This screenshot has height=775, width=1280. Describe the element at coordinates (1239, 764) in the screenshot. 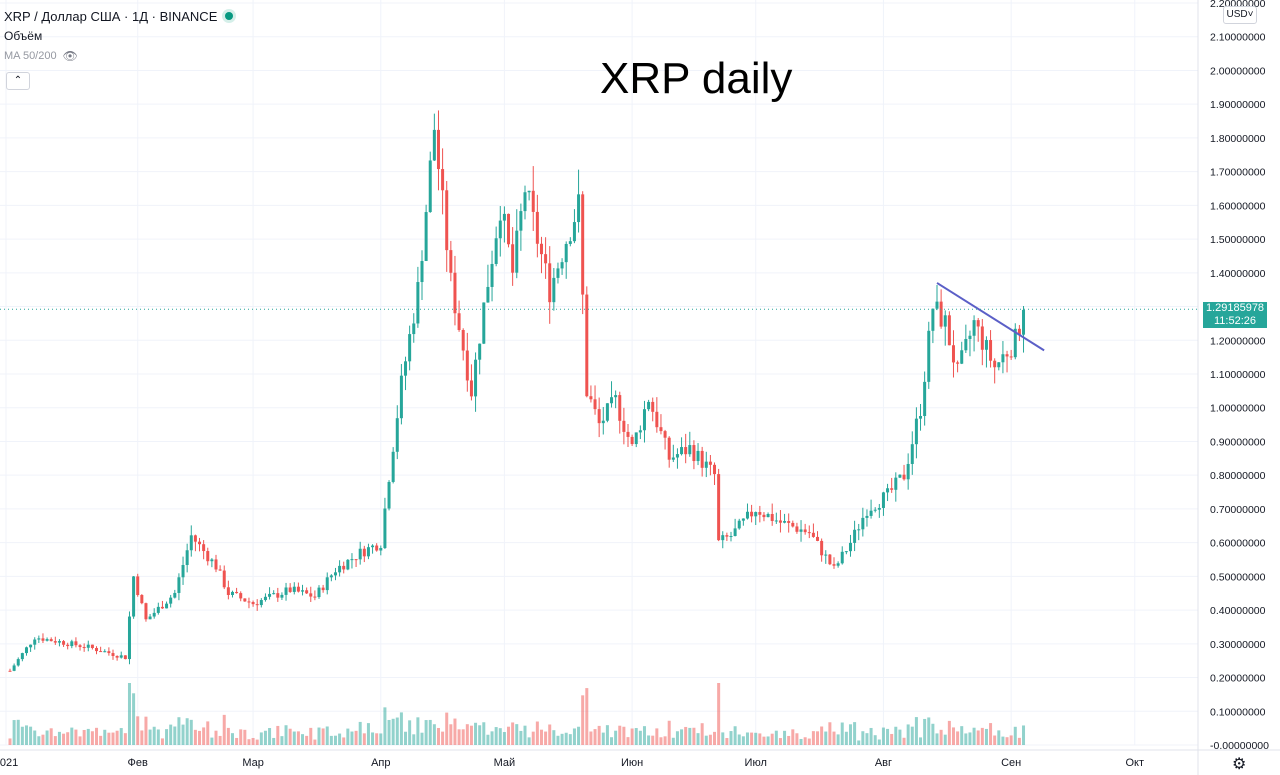

I see `settings-gear-icon: ⚙` at that location.